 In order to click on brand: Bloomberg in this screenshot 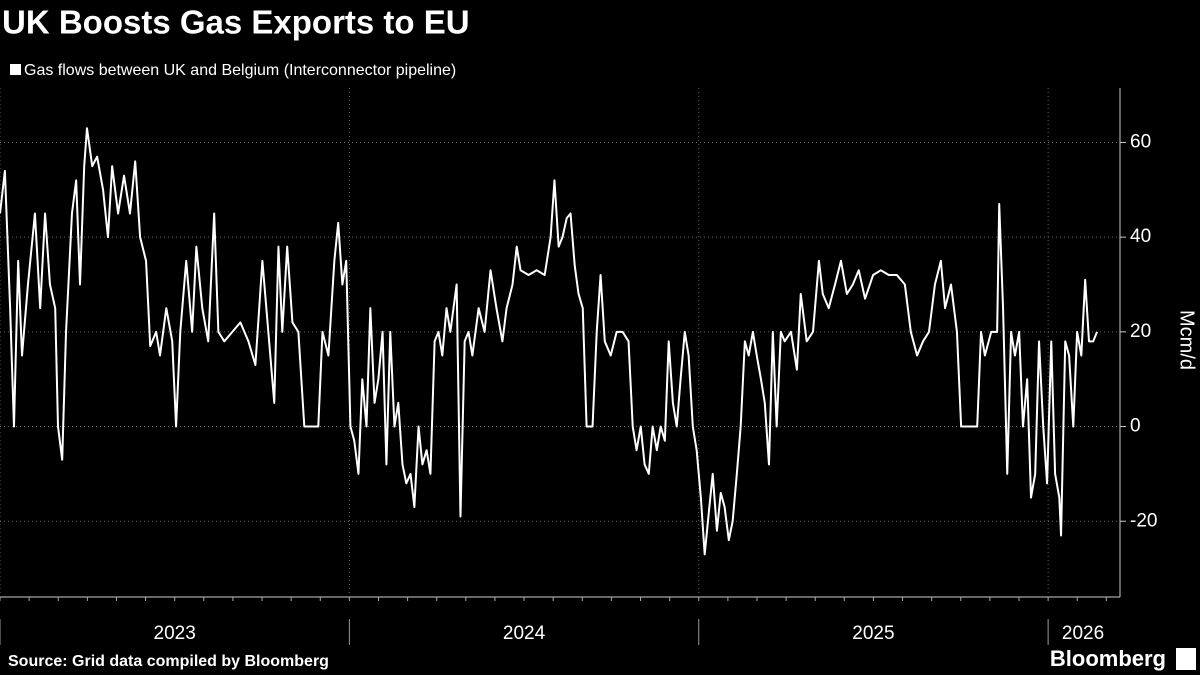, I will do `click(1108, 658)`.